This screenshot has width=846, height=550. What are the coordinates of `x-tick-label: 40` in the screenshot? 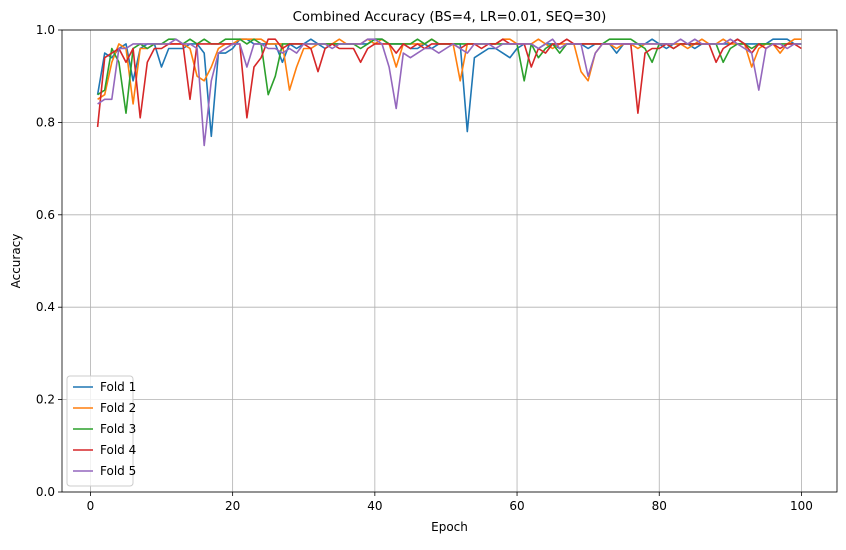 It's located at (374, 506).